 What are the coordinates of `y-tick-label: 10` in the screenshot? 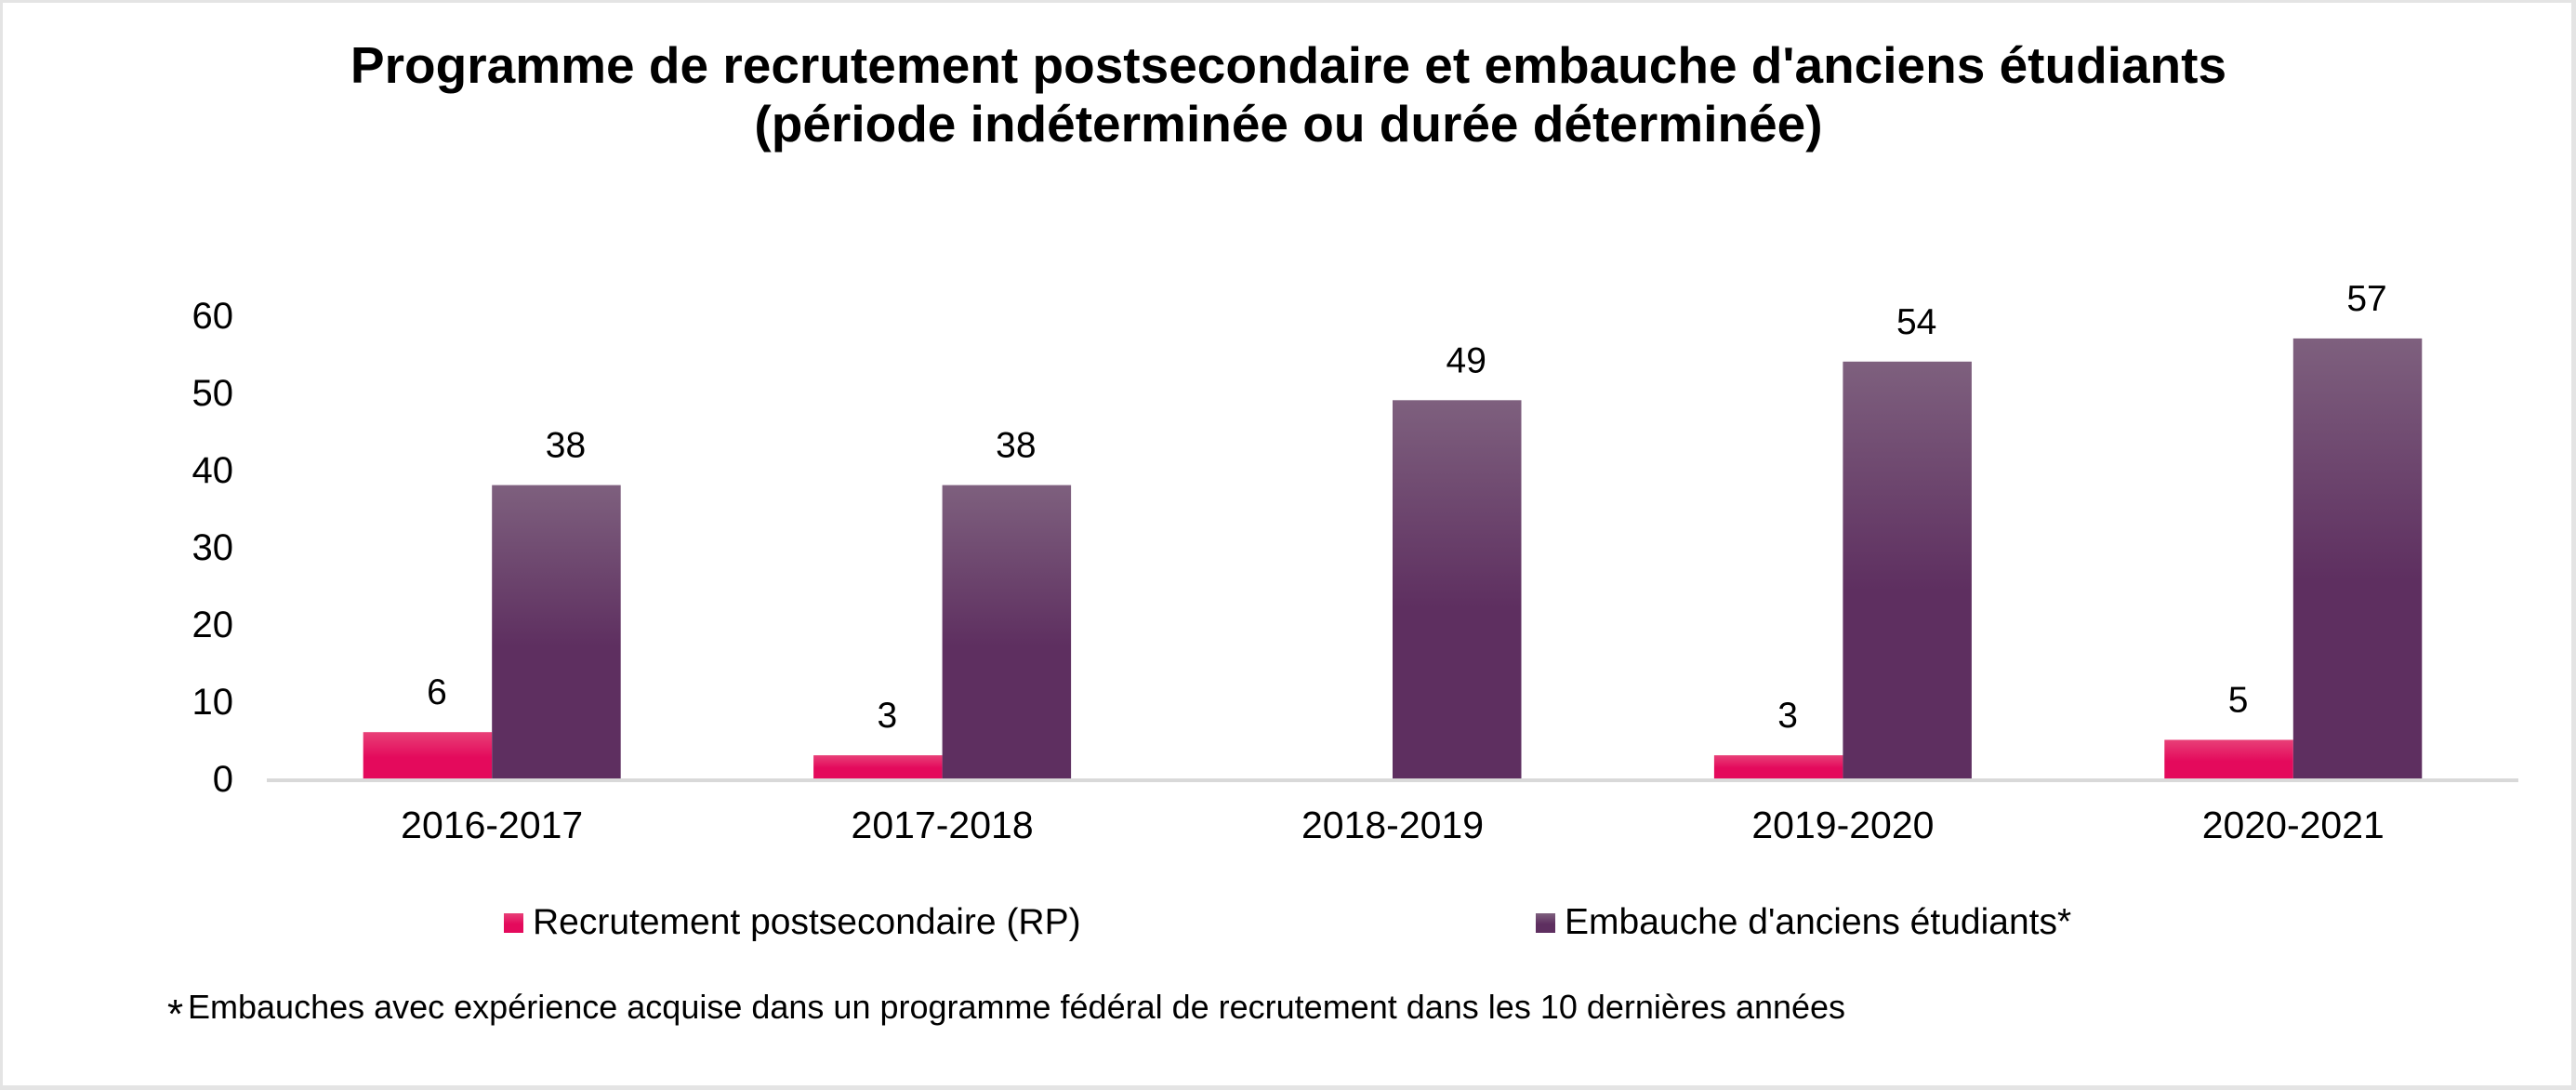 It's located at (213, 702).